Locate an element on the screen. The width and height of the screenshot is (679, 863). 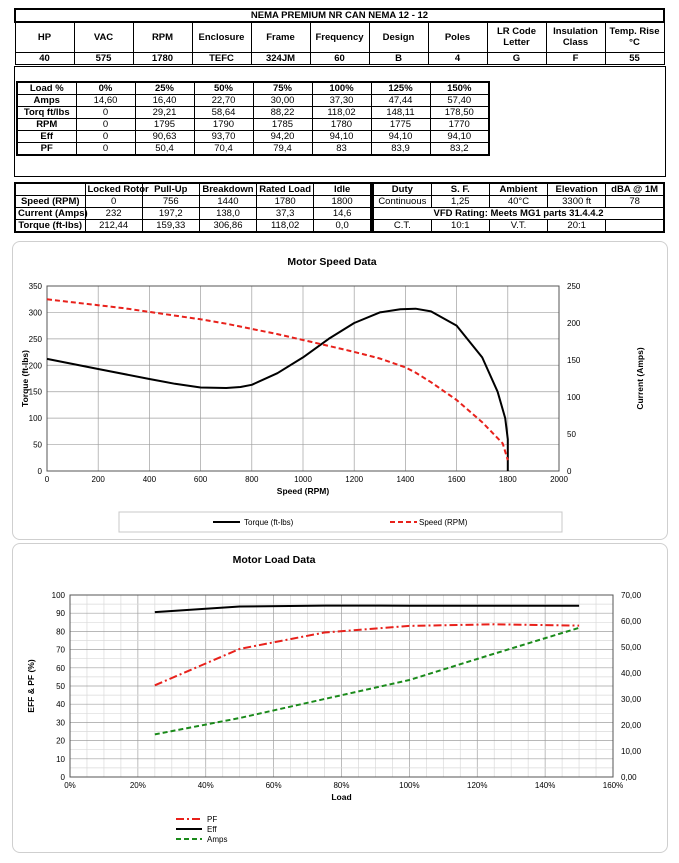
duty-header-cell: S. F. is located at coordinates (460, 189).